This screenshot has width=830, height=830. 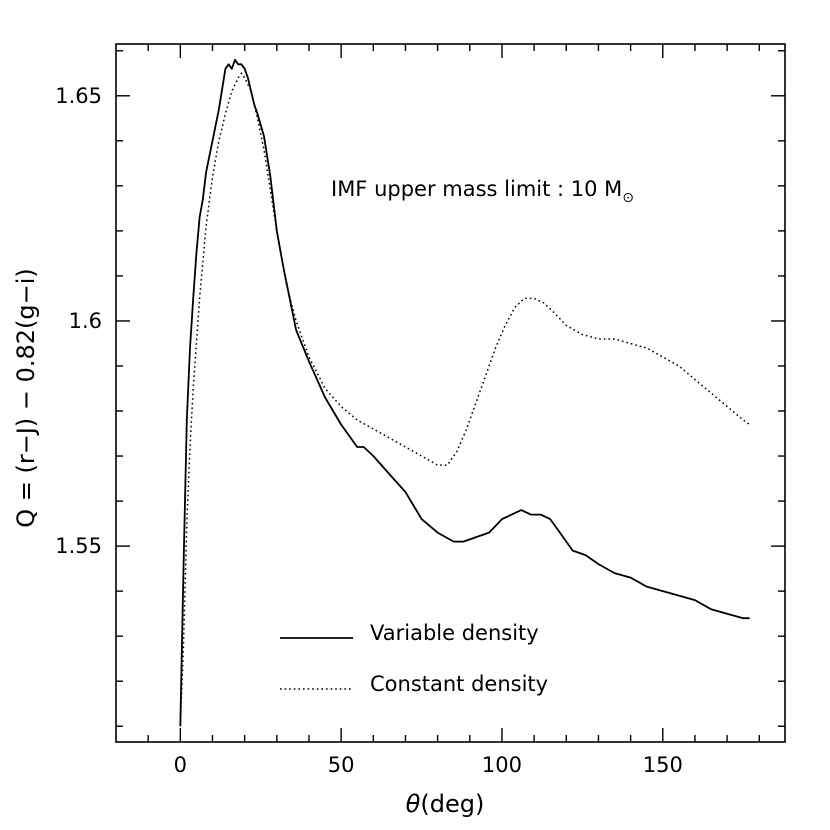 What do you see at coordinates (180, 765) in the screenshot?
I see `x-tick-label: 0` at bounding box center [180, 765].